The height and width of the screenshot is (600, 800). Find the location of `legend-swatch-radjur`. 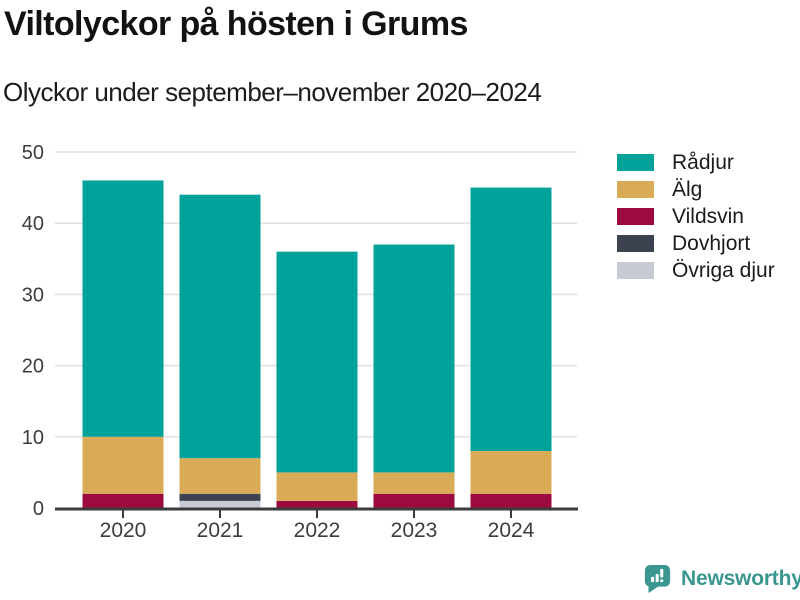

legend-swatch-radjur is located at coordinates (635, 162).